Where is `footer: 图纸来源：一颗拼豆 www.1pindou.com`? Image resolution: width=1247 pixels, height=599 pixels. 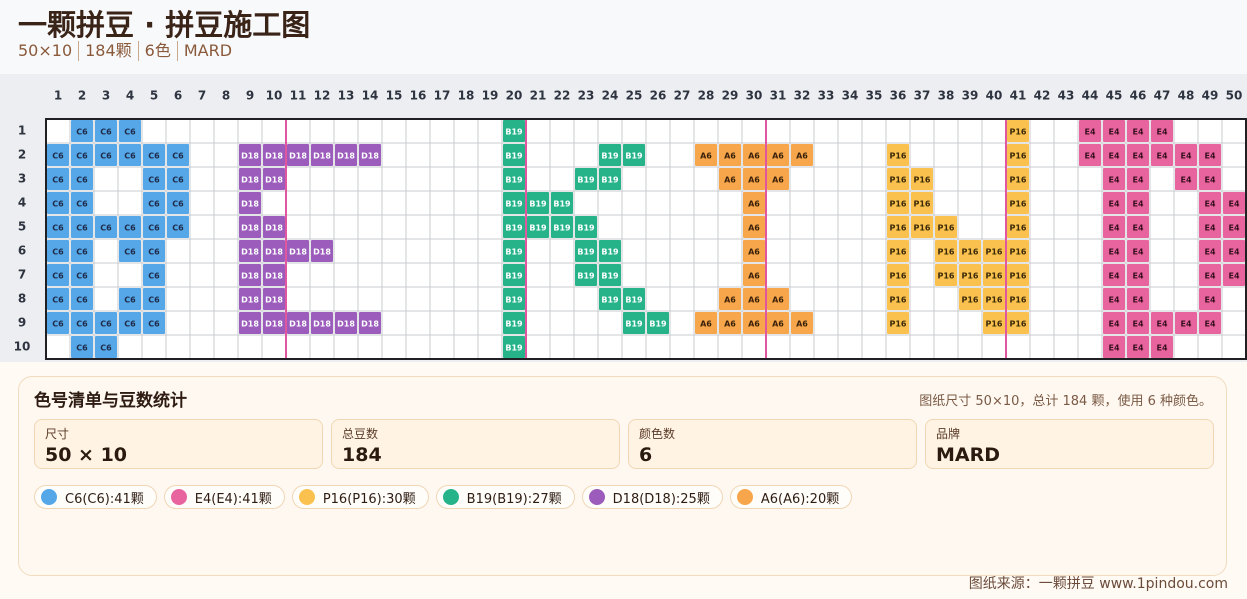
footer: 图纸来源：一颗拼豆 www.1pindou.com is located at coordinates (1098, 584).